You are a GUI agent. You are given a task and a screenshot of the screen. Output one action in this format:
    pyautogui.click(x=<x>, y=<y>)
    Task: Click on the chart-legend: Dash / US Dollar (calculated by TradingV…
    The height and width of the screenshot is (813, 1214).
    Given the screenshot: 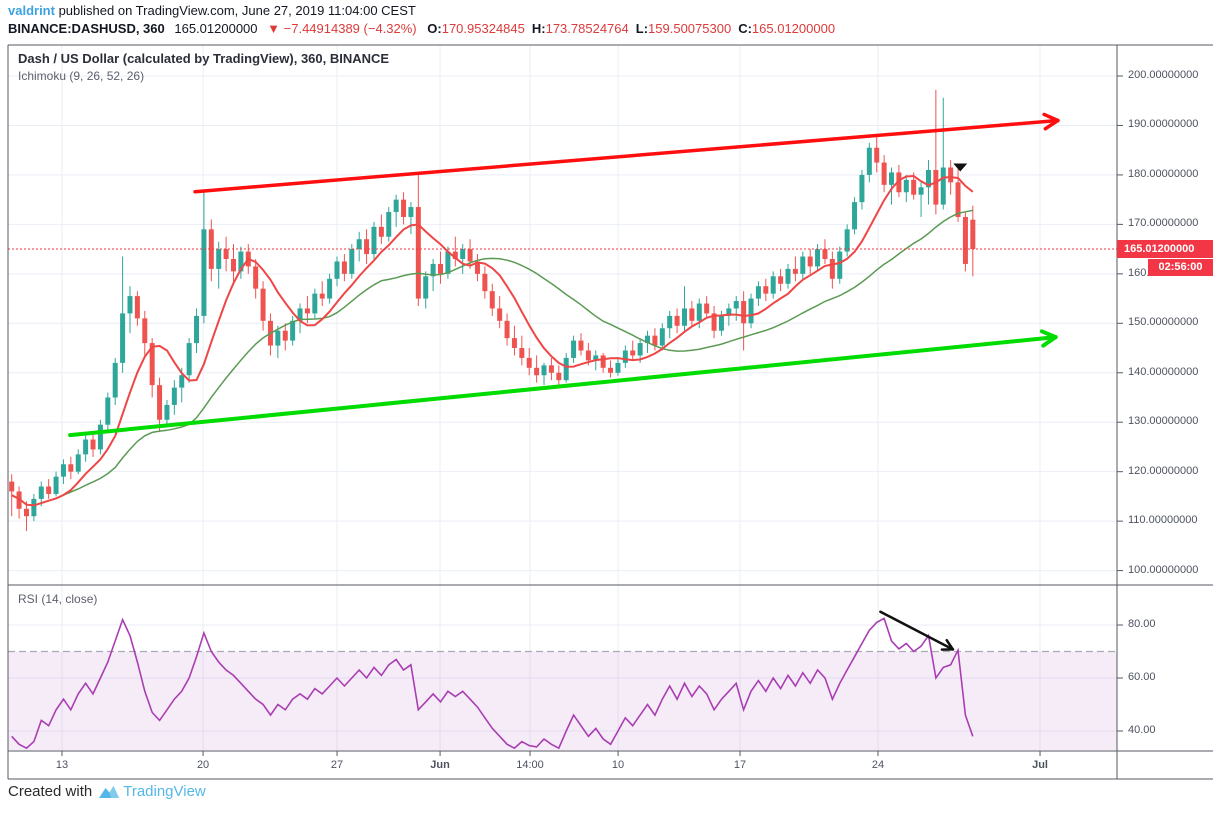 What is the action you would take?
    pyautogui.click(x=203, y=67)
    